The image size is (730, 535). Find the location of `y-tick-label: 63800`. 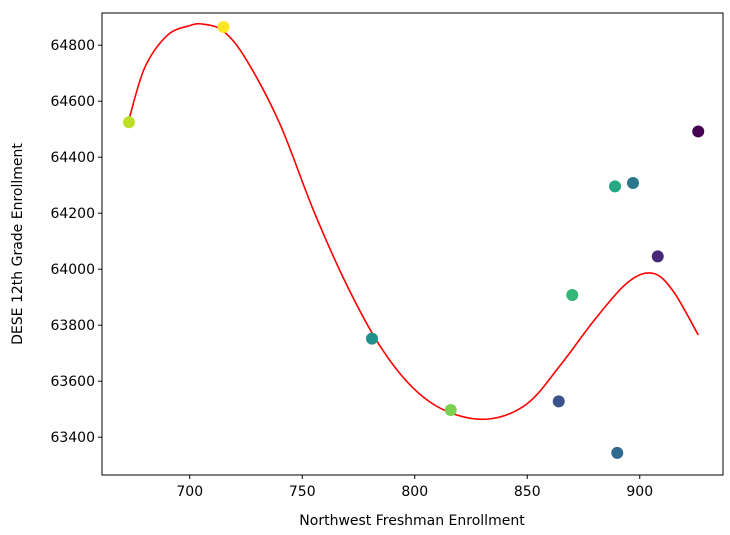

y-tick-label: 63800 is located at coordinates (72, 326).